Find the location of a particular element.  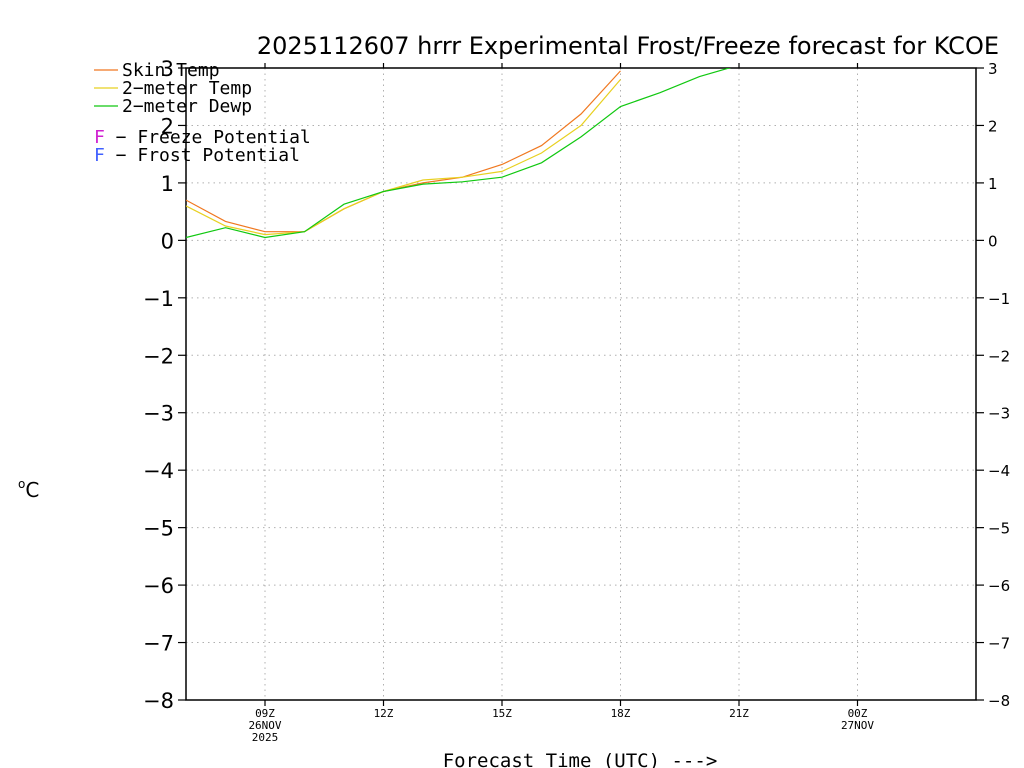

series-line-2-meter-dewp is located at coordinates (459, 153).